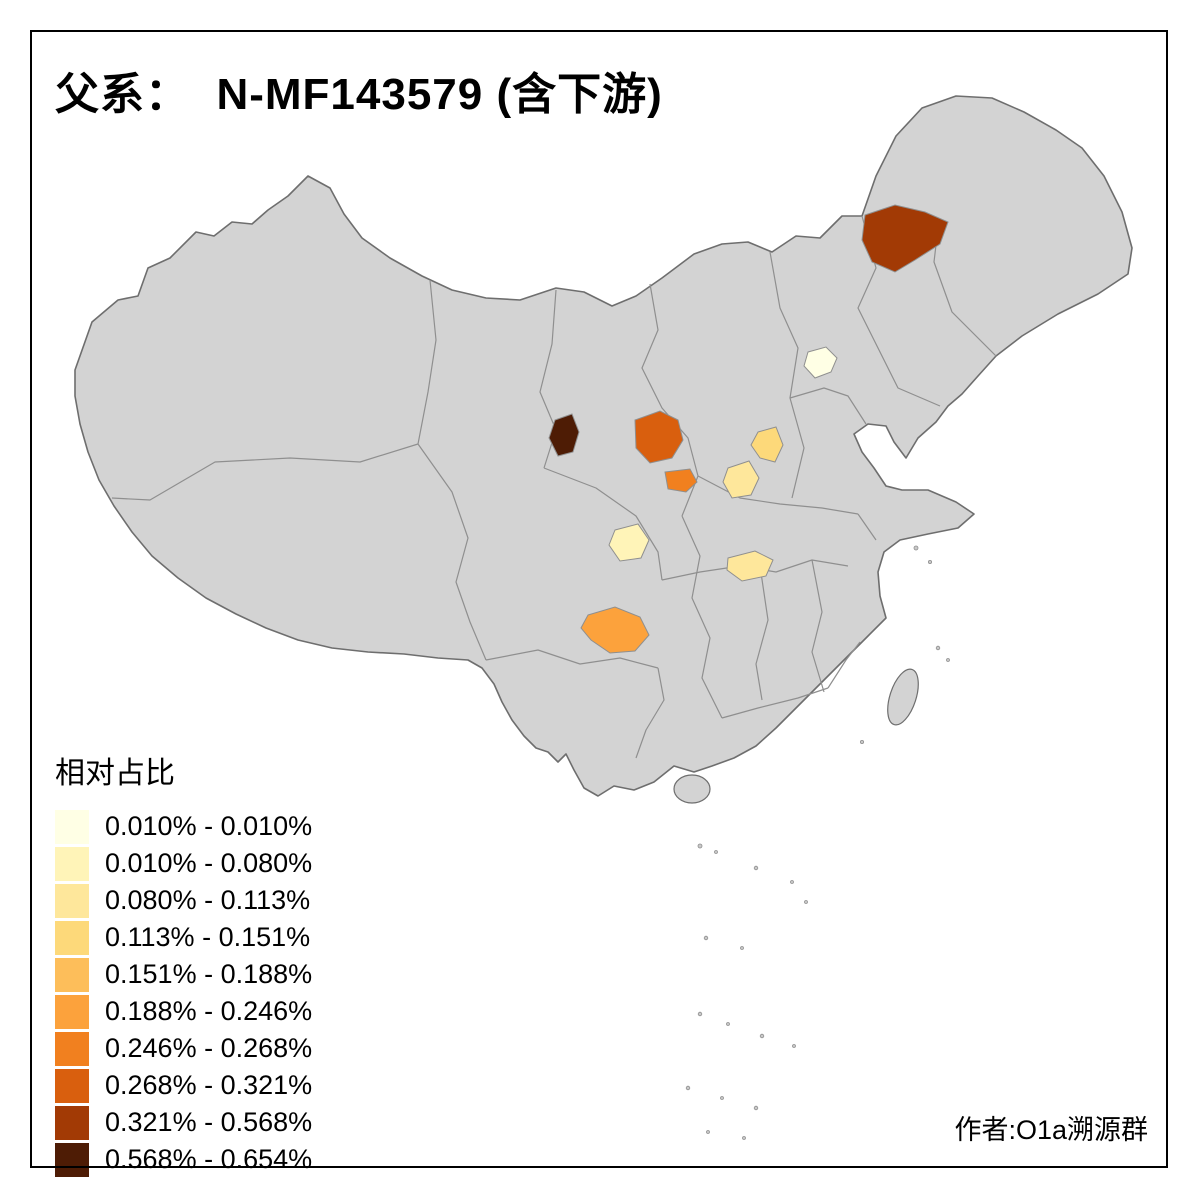  I want to click on legend-item: 0.321% - 0.568%, so click(183, 1122).